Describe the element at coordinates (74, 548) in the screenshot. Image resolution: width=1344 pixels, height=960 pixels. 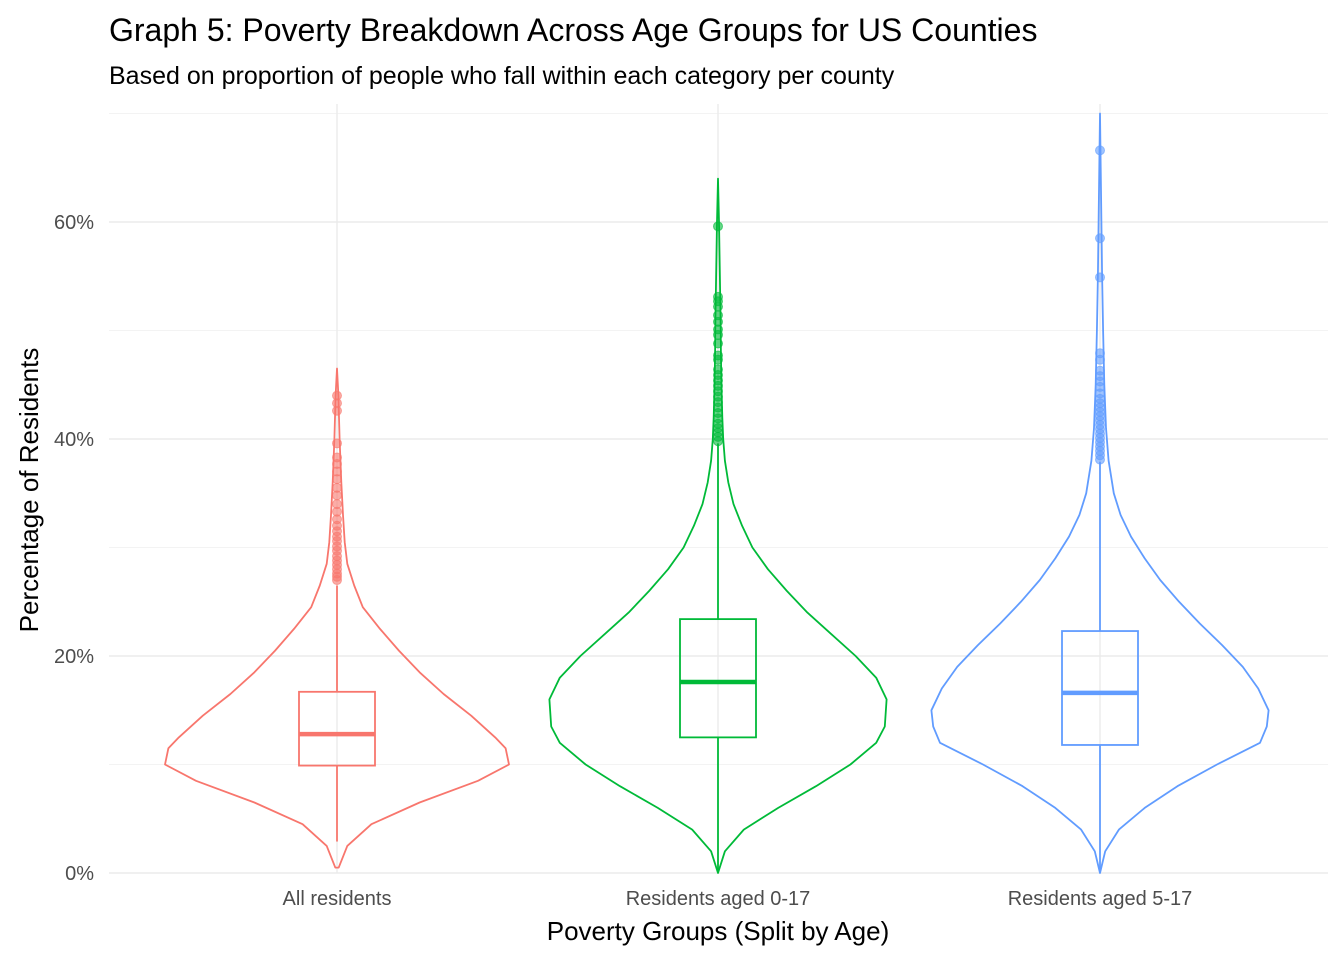
I see `y-axis-tick-labels: 0% 20% 40% 60%` at that location.